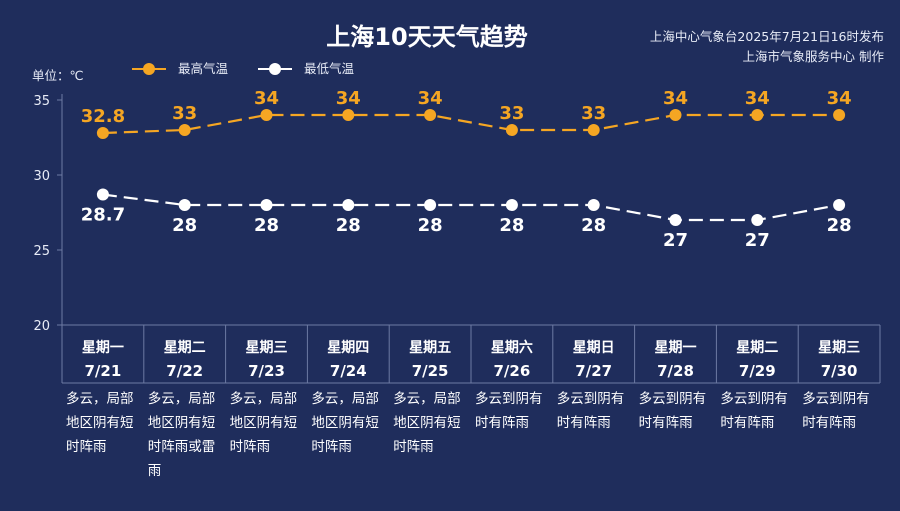 The image size is (900, 511). What do you see at coordinates (471, 124) in the screenshot?
I see `high-temp-line` at bounding box center [471, 124].